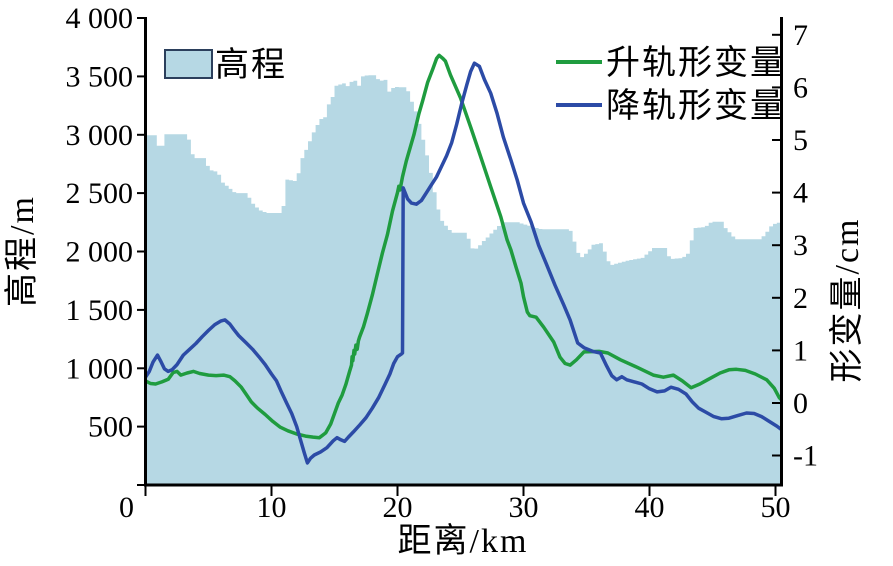  I want to click on x-tick-label: 40, so click(650, 507).